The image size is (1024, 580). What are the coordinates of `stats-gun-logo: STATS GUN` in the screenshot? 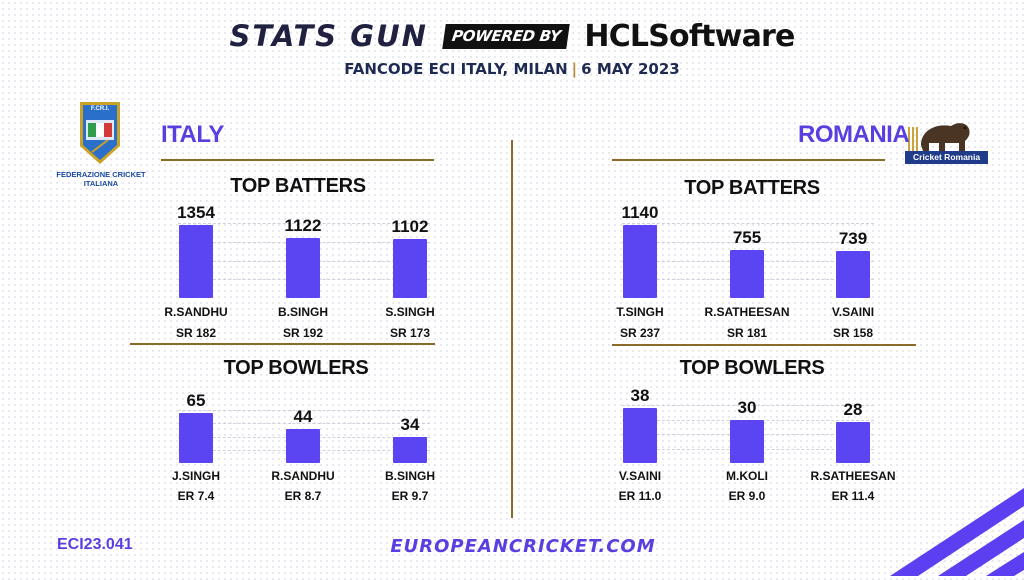 It's located at (328, 36).